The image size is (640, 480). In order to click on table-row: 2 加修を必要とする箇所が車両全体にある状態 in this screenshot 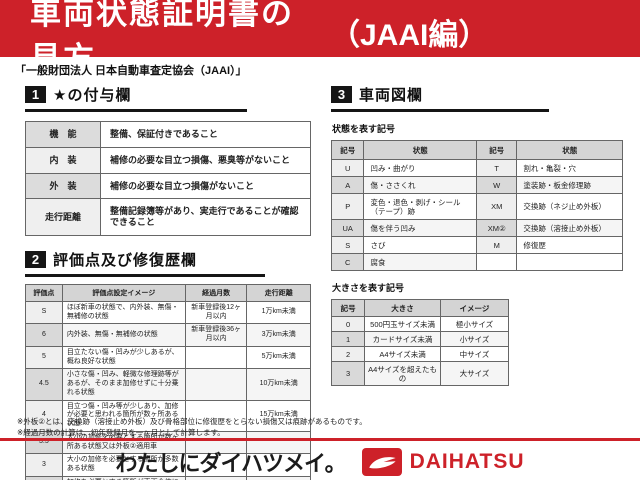, I will do `click(168, 477)`.